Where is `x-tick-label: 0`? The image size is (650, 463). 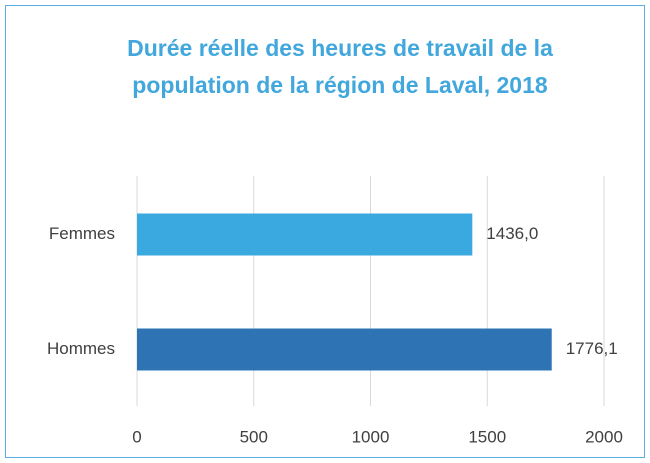
x-tick-label: 0 is located at coordinates (136, 436).